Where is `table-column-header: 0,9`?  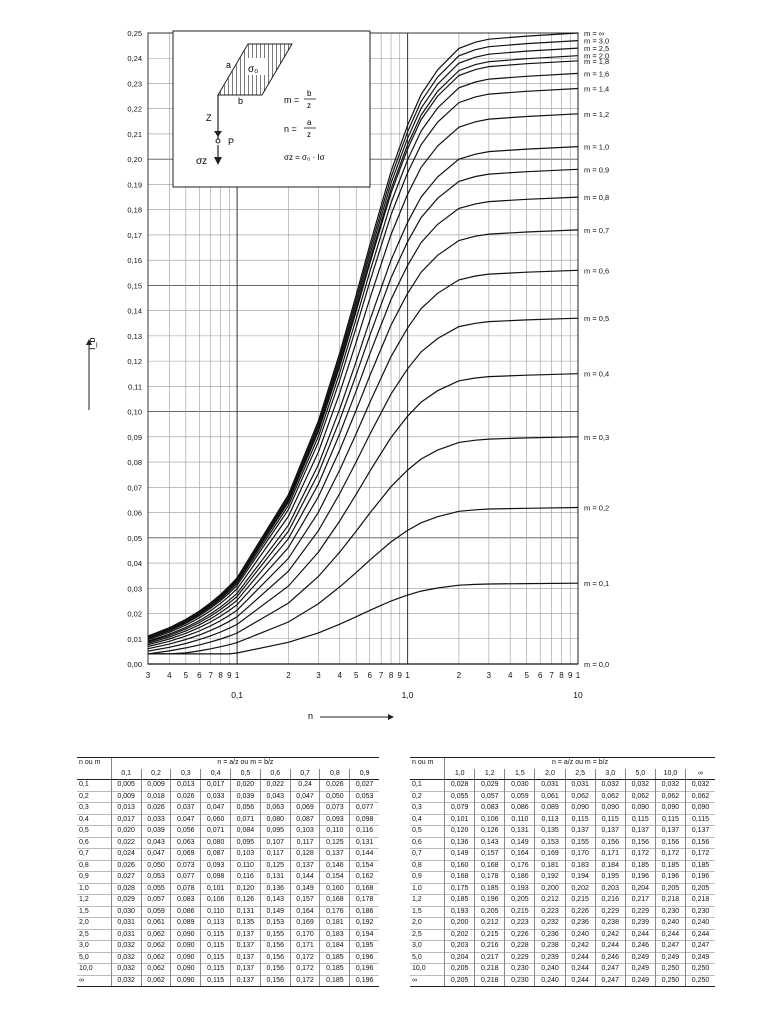 table-column-header: 0,9 is located at coordinates (364, 774).